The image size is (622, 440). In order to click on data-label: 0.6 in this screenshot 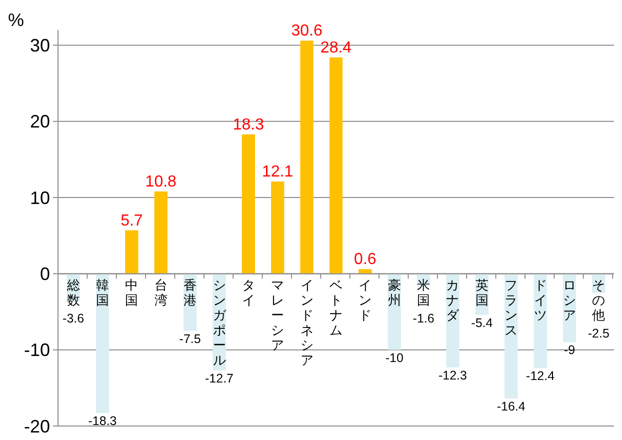, I will do `click(365, 259)`.